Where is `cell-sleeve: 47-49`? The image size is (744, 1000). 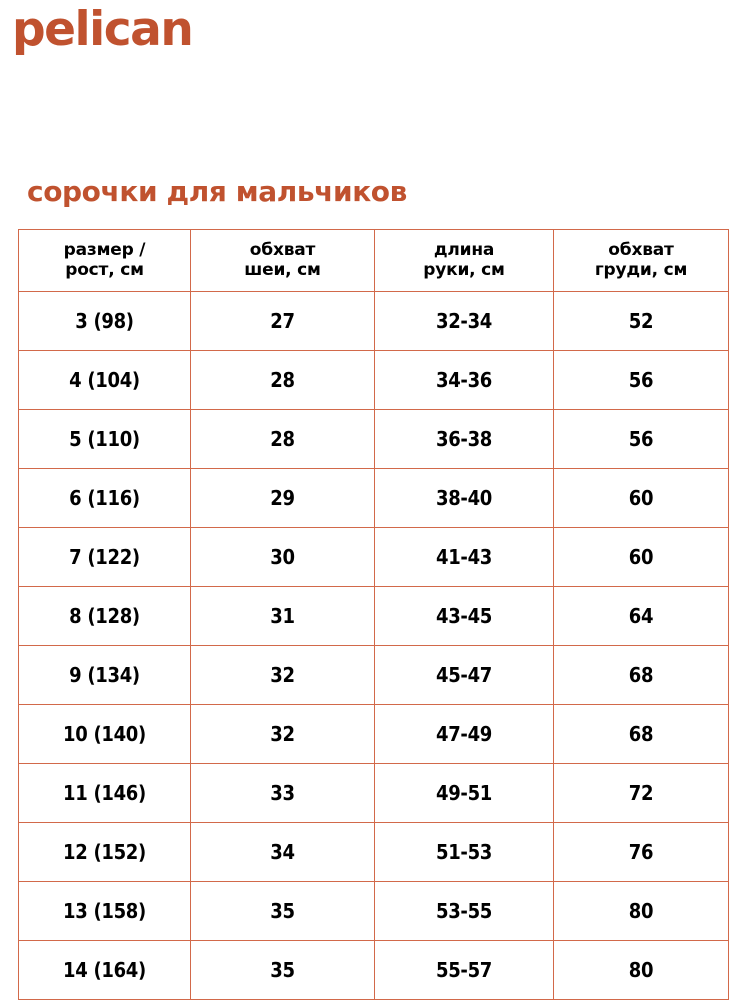 cell-sleeve: 47-49 is located at coordinates (464, 734).